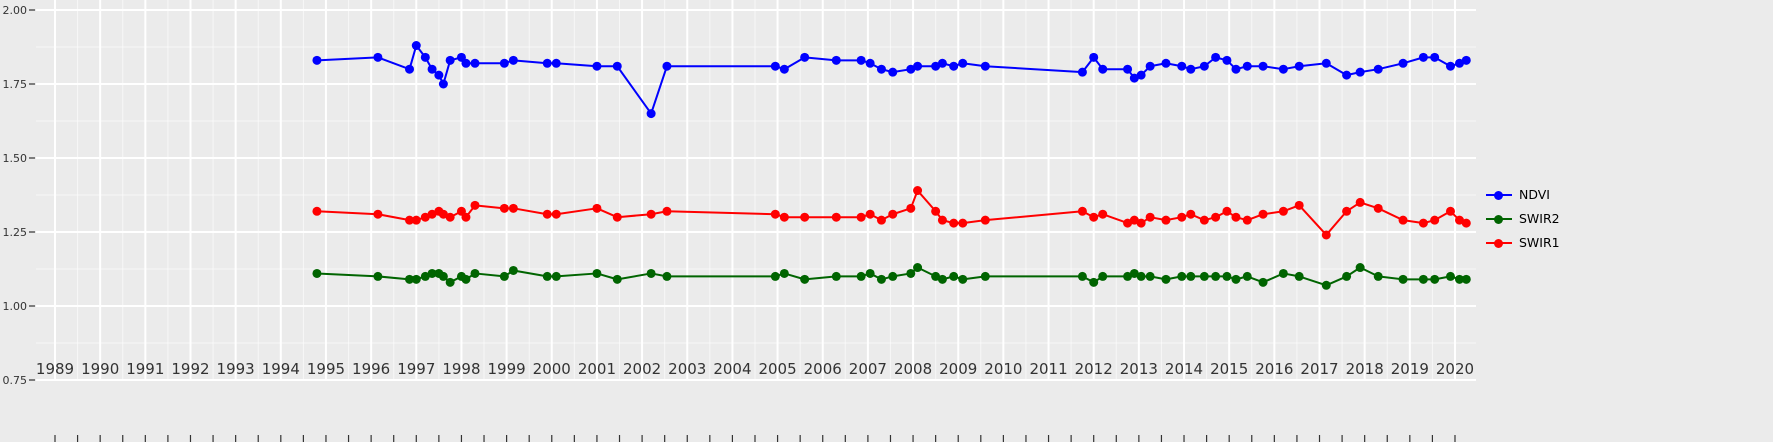 The width and height of the screenshot is (1773, 442). Describe the element at coordinates (371, 369) in the screenshot. I see `svg-text: 1996` at that location.